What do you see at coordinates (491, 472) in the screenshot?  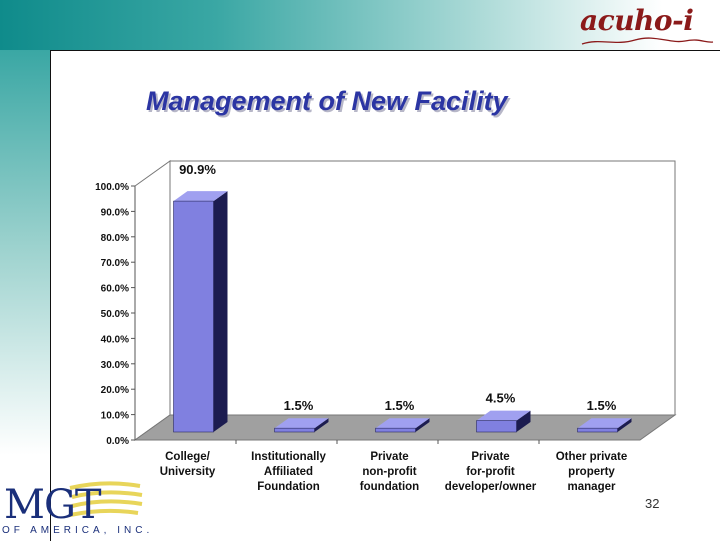 I see `category-label: Private for-profit developer/owner` at bounding box center [491, 472].